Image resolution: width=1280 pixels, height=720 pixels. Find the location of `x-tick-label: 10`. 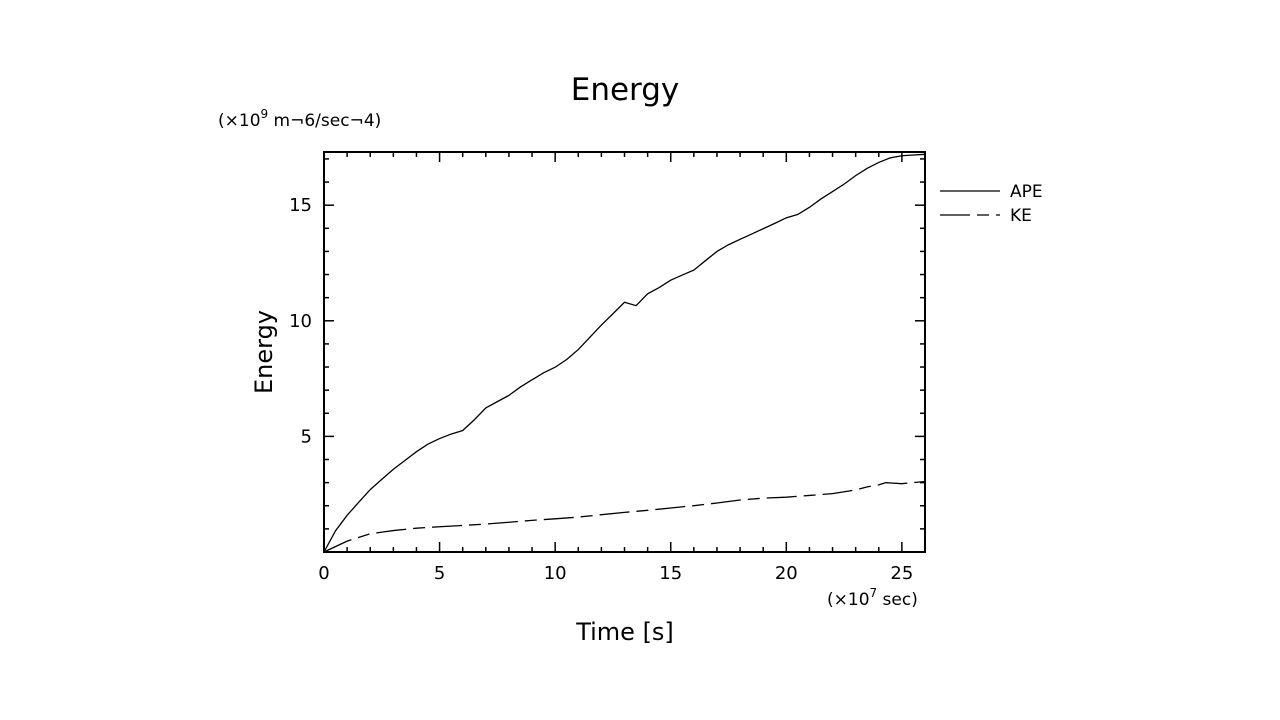

x-tick-label: 10 is located at coordinates (555, 573).